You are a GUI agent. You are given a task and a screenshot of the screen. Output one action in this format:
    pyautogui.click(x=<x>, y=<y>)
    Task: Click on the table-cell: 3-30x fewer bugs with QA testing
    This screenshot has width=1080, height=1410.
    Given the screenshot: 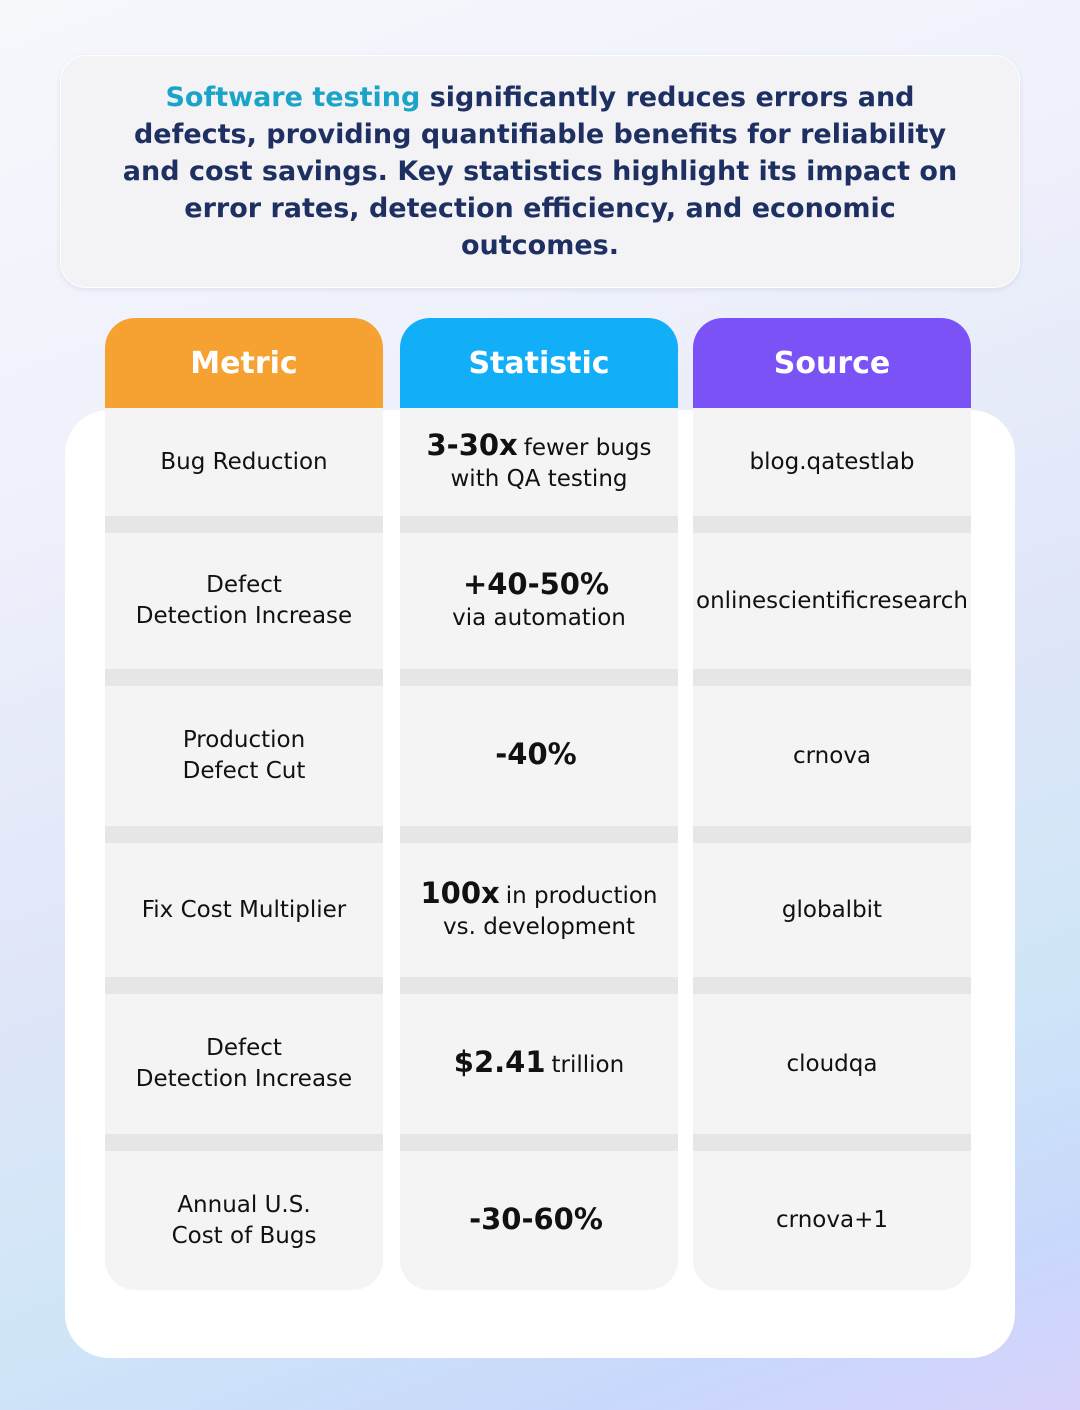 What is the action you would take?
    pyautogui.click(x=539, y=470)
    